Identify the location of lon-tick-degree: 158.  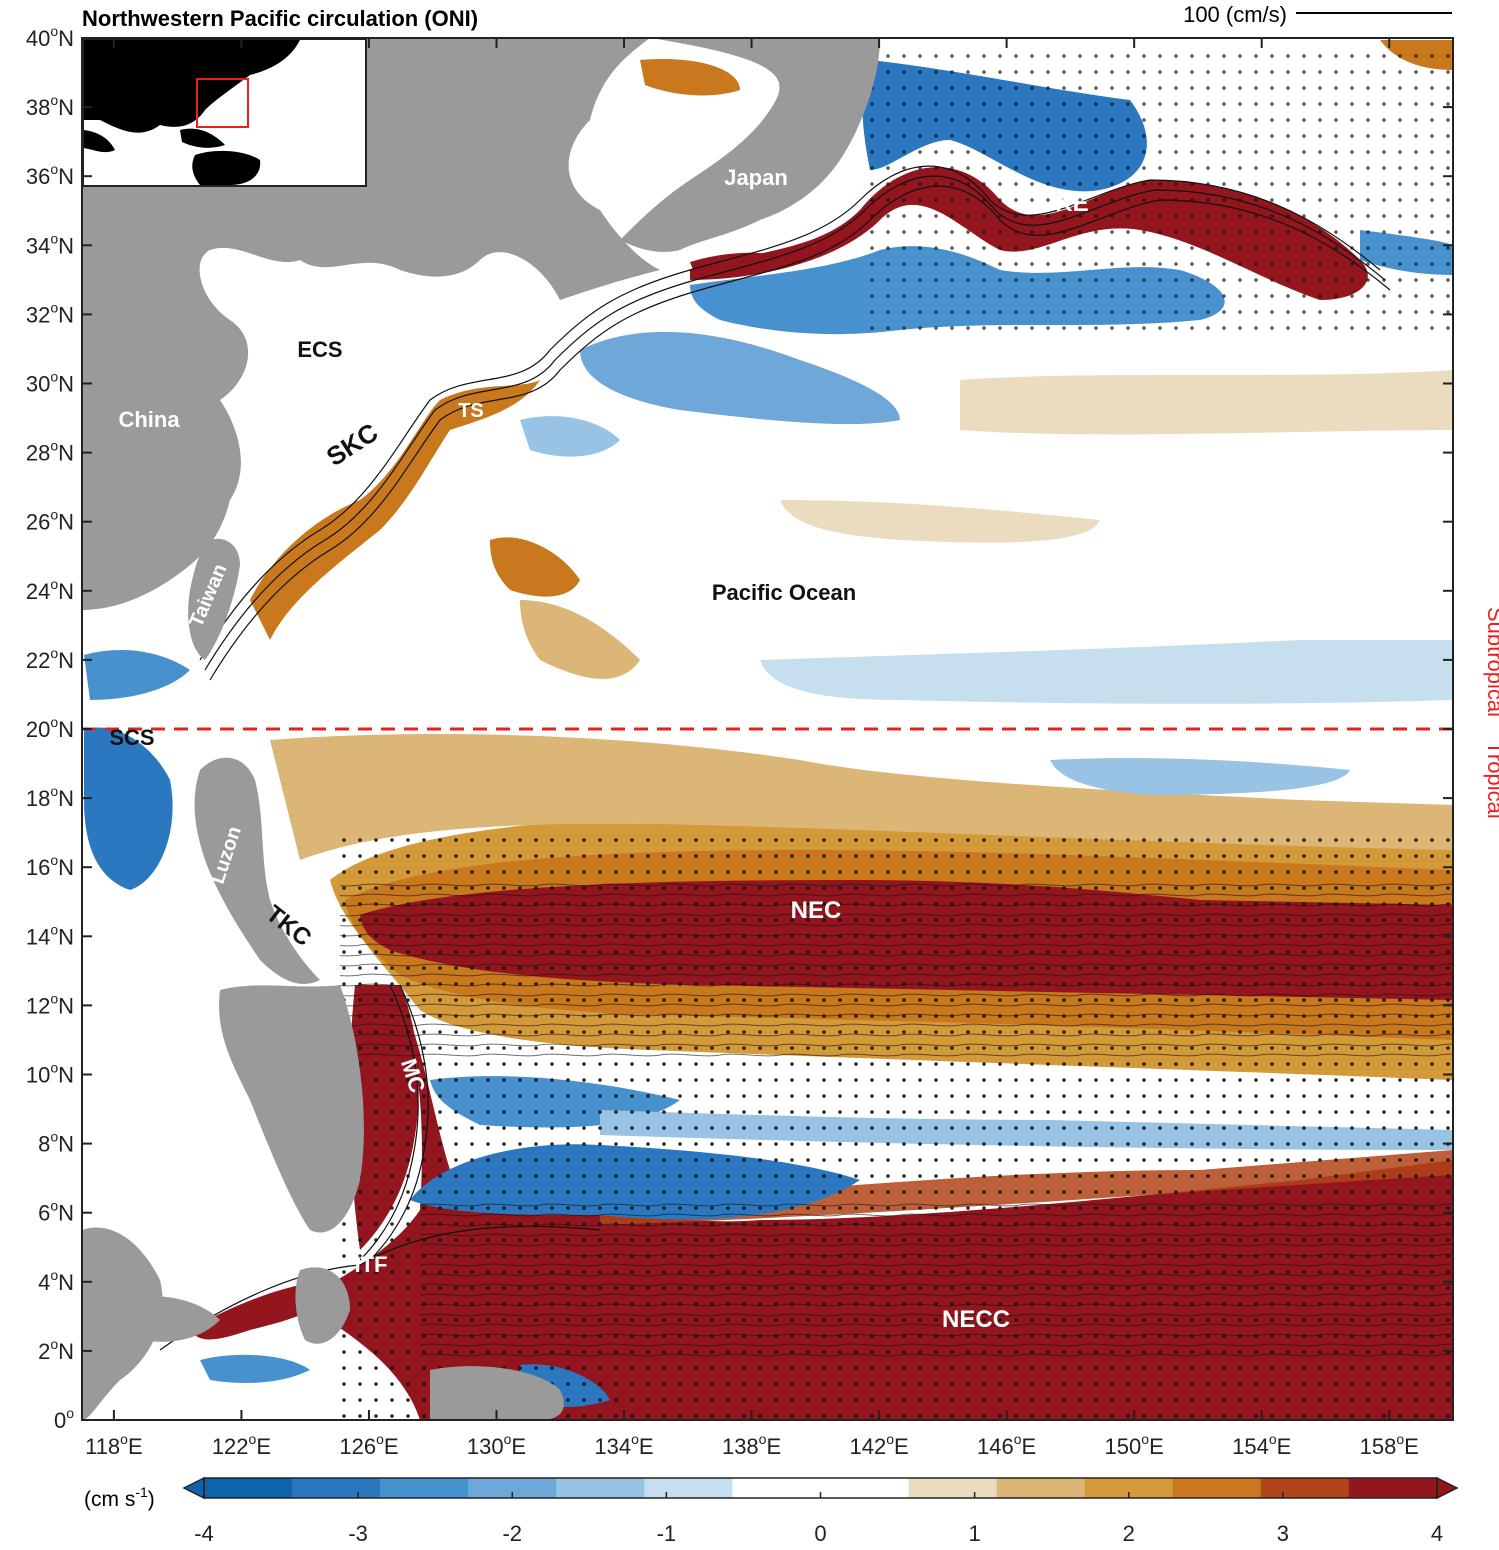
(1378, 1446).